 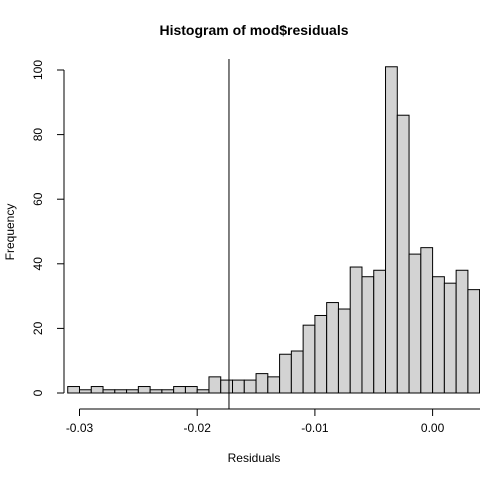 What do you see at coordinates (273, 421) in the screenshot?
I see `x-axis: -0.03-0.02-0.010.000.010.020.03` at bounding box center [273, 421].